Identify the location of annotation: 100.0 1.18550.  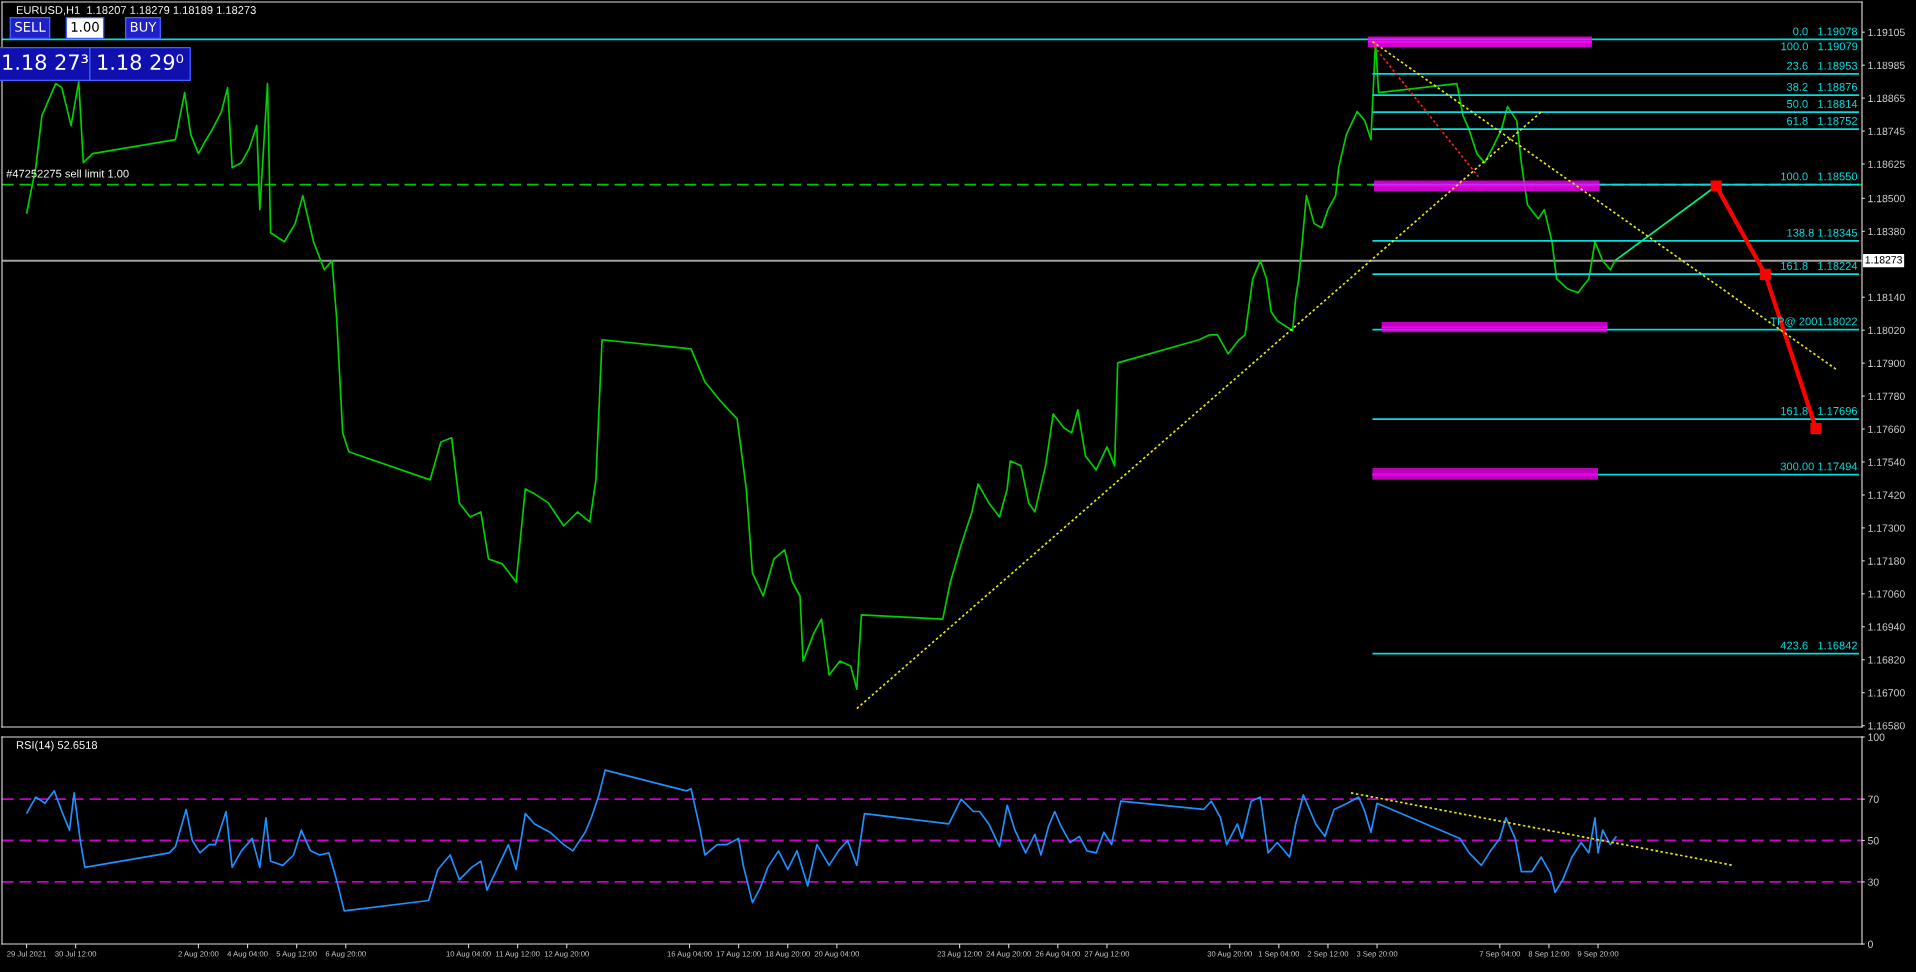
(1819, 176).